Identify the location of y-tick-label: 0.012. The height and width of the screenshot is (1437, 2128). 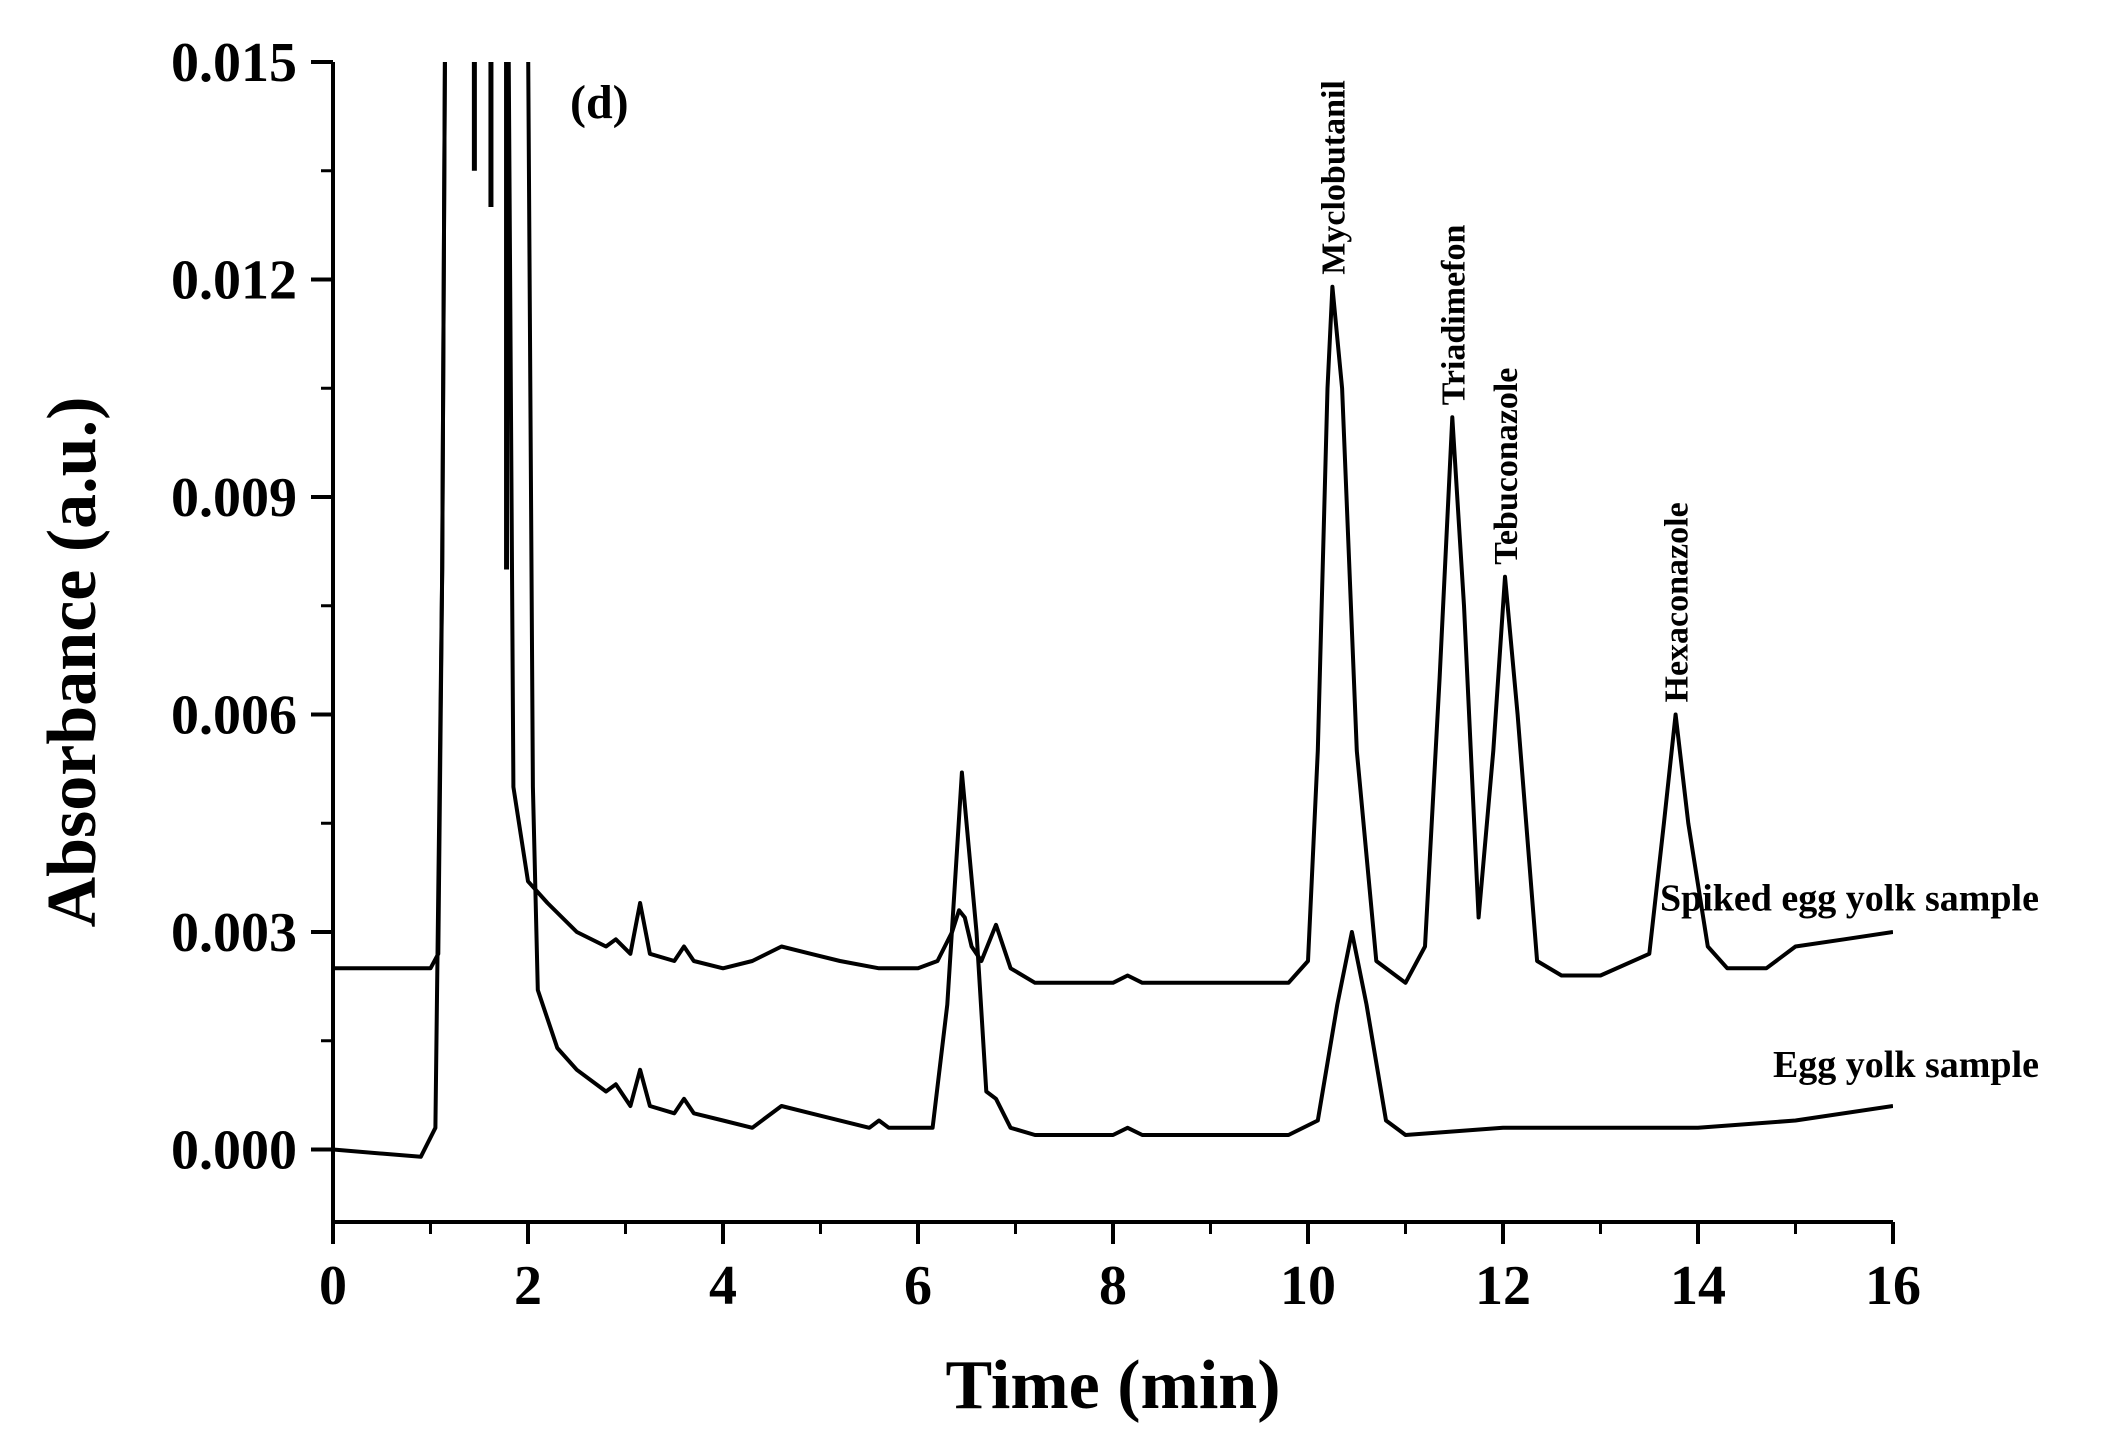
(234, 281).